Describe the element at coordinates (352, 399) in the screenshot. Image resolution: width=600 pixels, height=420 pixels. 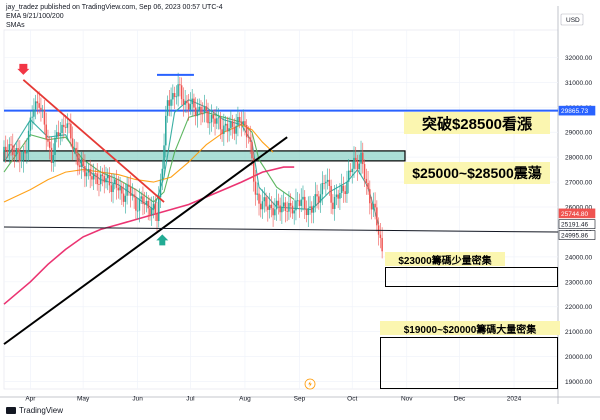
I see `x-tick-label: Oct` at that location.